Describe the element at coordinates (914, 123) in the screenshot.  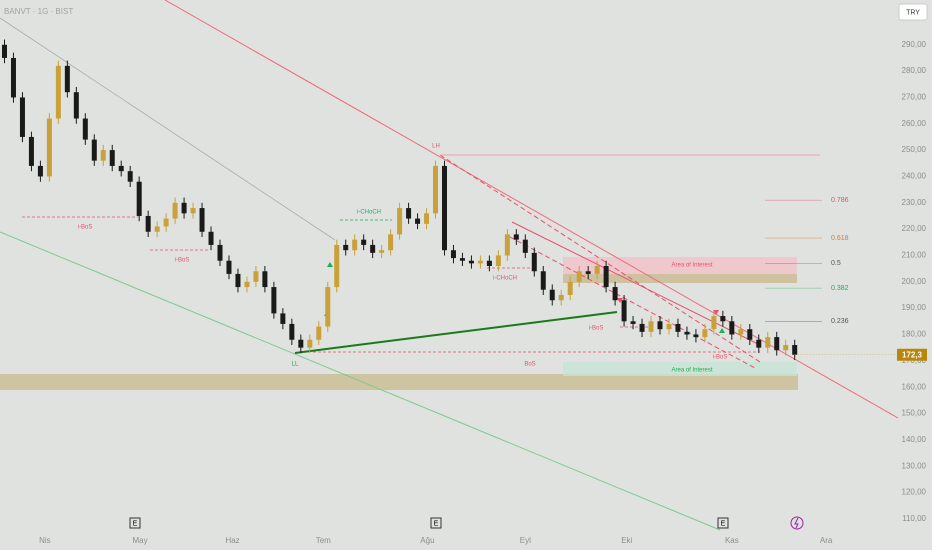
I see `y-tick-label: 260,00` at that location.